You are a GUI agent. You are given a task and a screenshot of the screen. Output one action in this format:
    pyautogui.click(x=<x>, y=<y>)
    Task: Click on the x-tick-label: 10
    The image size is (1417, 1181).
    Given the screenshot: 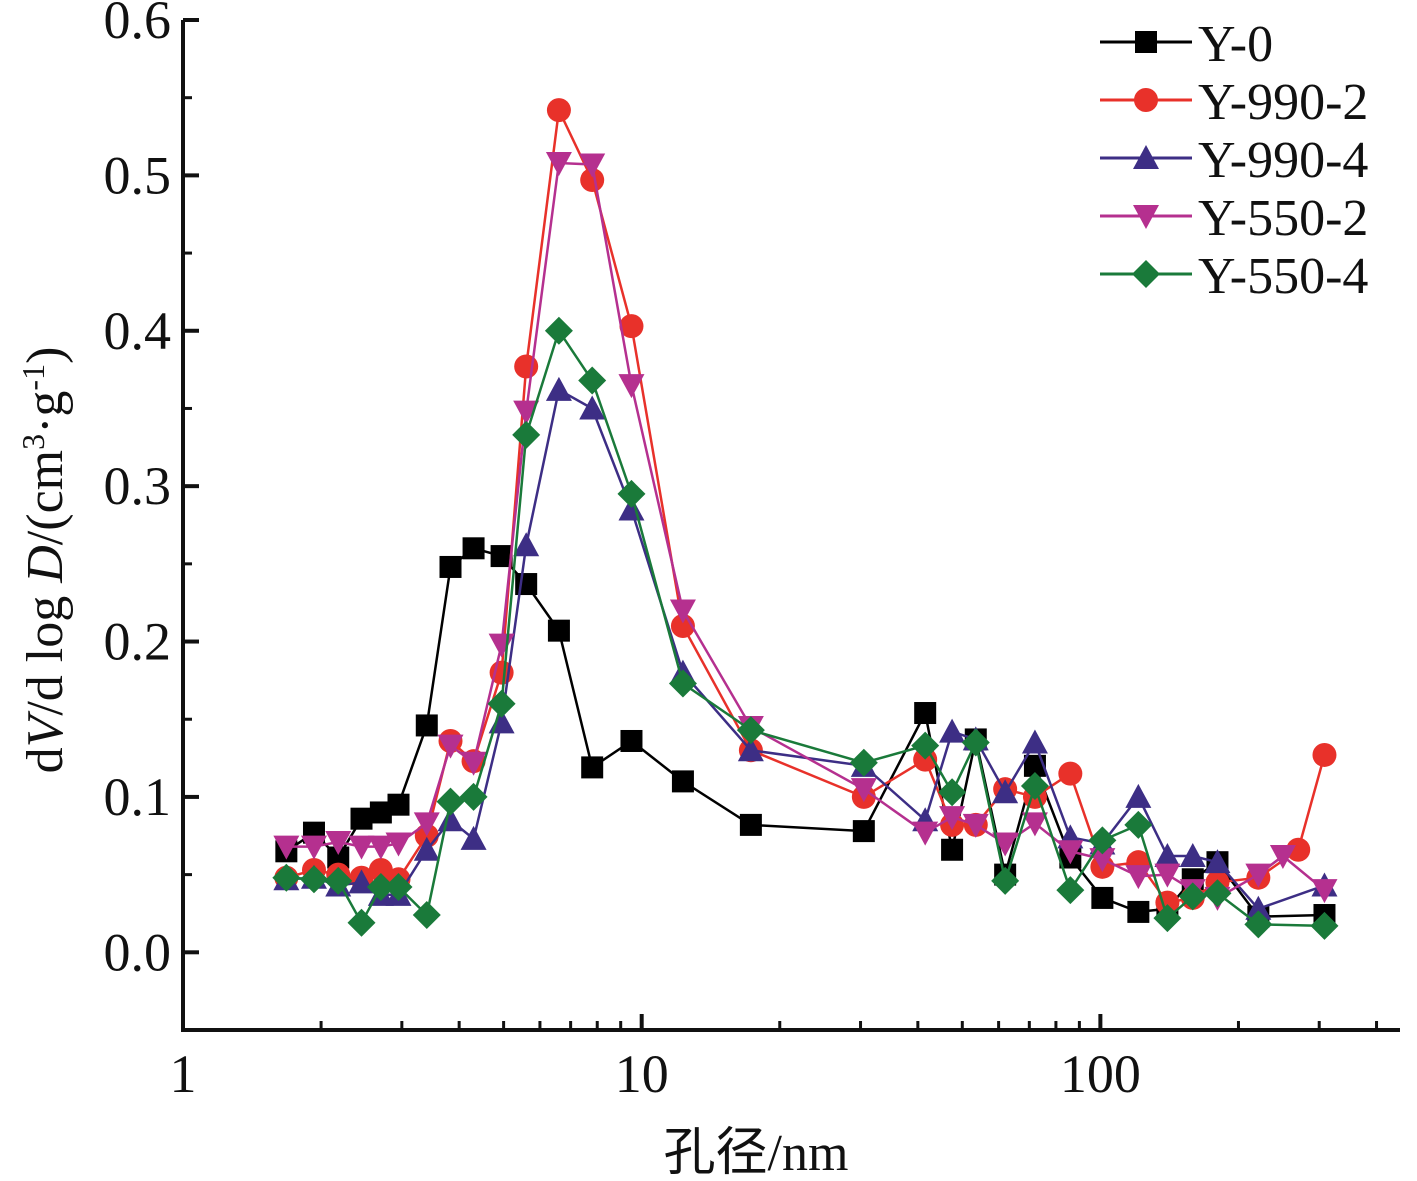 What is the action you would take?
    pyautogui.click(x=642, y=1074)
    